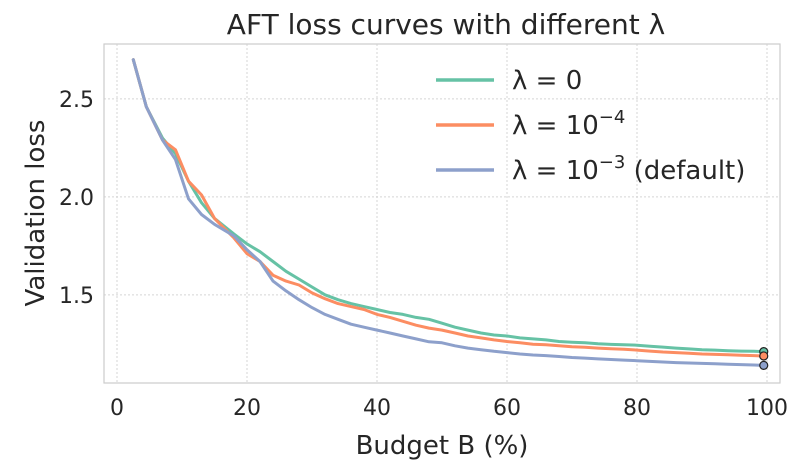 This screenshot has width=798, height=472. What do you see at coordinates (76, 296) in the screenshot?
I see `y-tick-label: 1.5` at bounding box center [76, 296].